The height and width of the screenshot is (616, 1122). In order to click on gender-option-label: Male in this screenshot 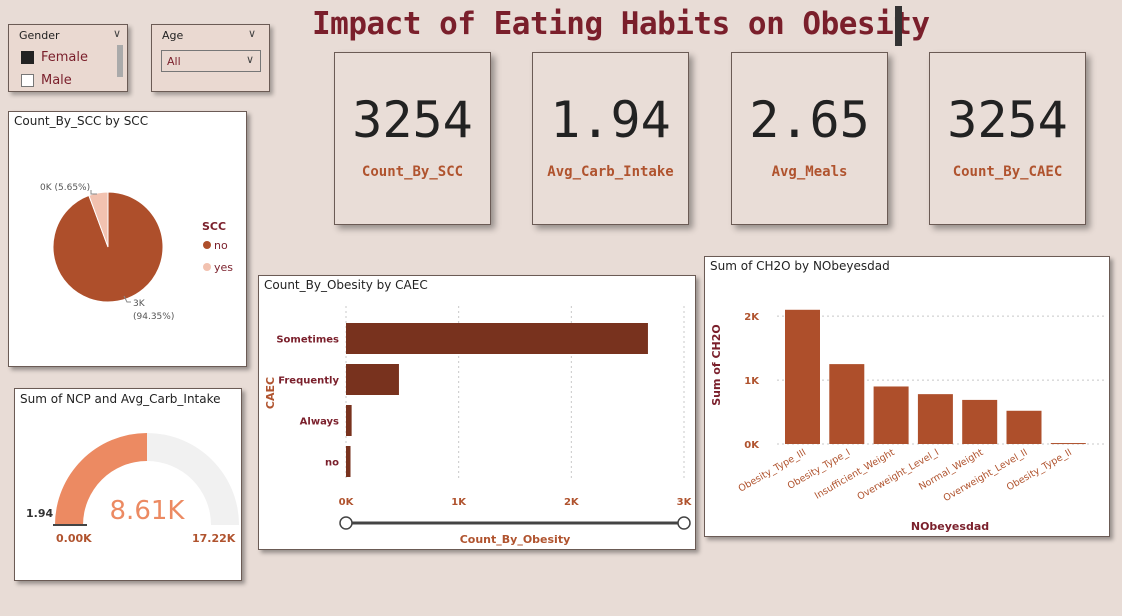, I will do `click(56, 80)`.